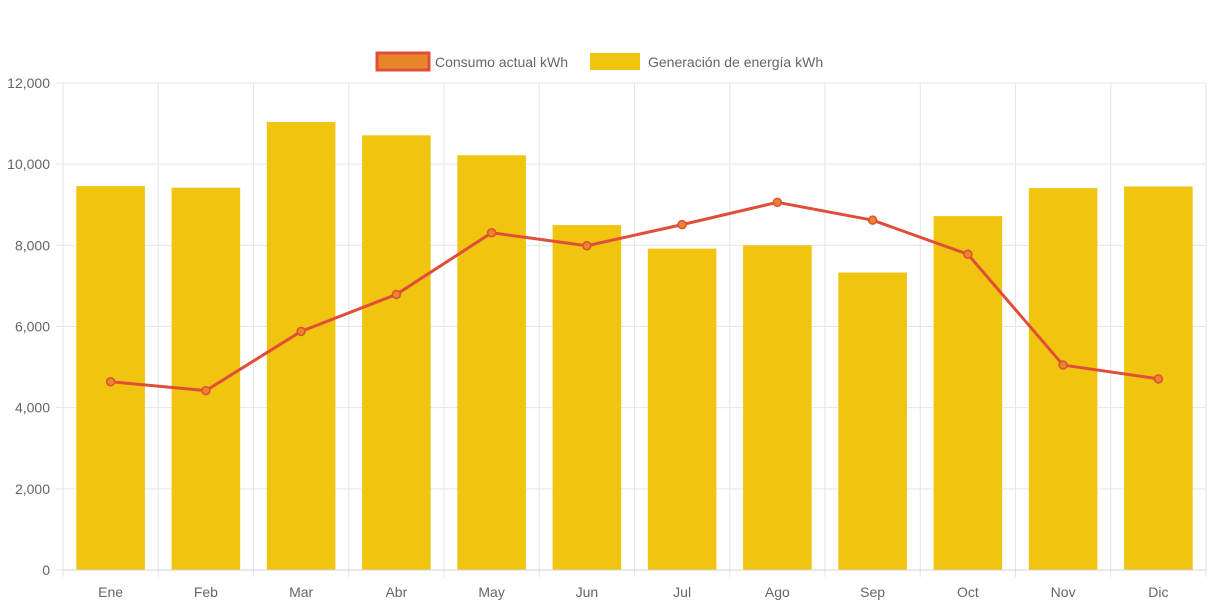 Image resolution: width=1213 pixels, height=606 pixels. Describe the element at coordinates (32, 245) in the screenshot. I see `y-tick-label: 8,000` at that location.